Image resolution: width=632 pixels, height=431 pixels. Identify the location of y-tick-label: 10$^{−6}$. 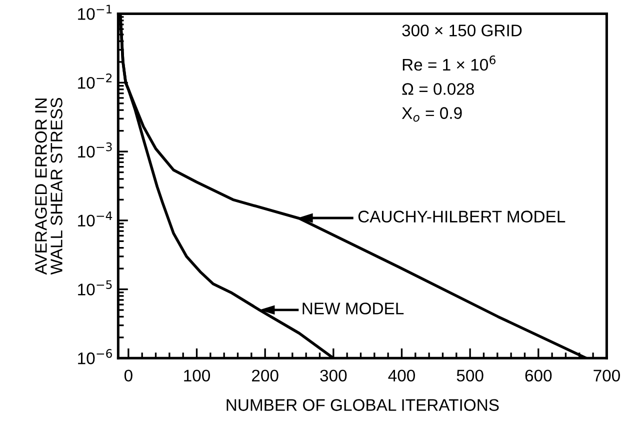
(95, 356).